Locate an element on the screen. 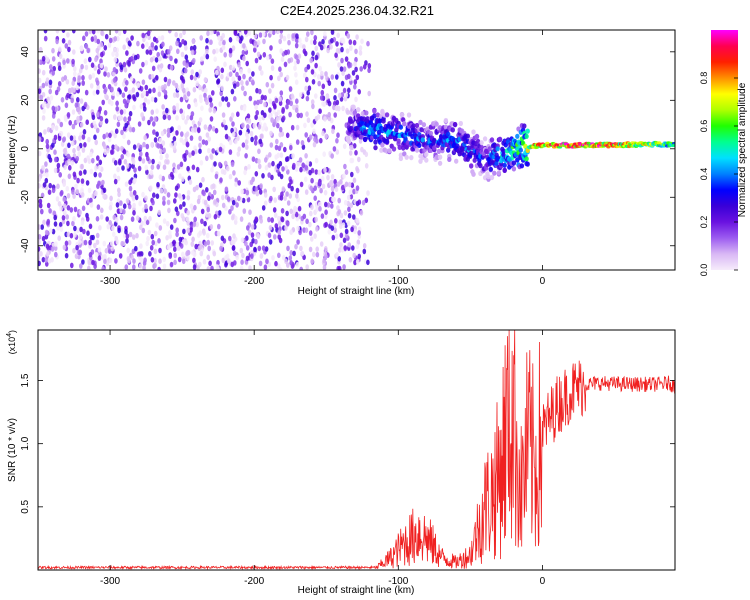 The height and width of the screenshot is (600, 750). colorbar-tick-label: 0.2 is located at coordinates (704, 222).